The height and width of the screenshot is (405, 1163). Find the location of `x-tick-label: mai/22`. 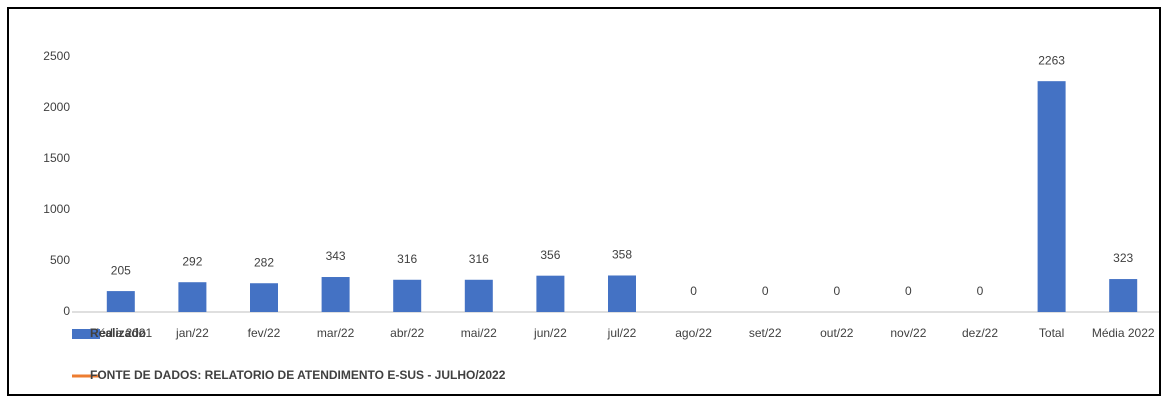

x-tick-label: mai/22 is located at coordinates (479, 333).